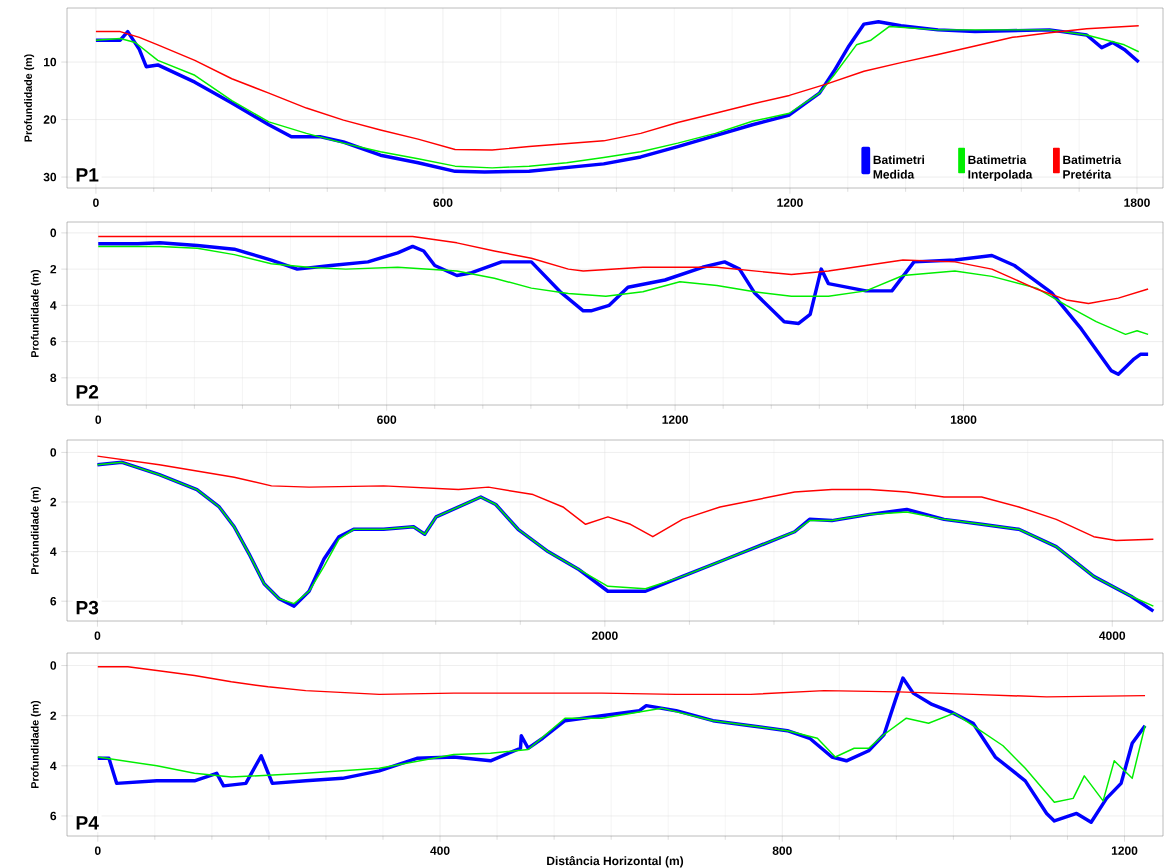 The image size is (1167, 868). What do you see at coordinates (1092, 167) in the screenshot?
I see `legend-label: Batimetria Pretérita` at bounding box center [1092, 167].